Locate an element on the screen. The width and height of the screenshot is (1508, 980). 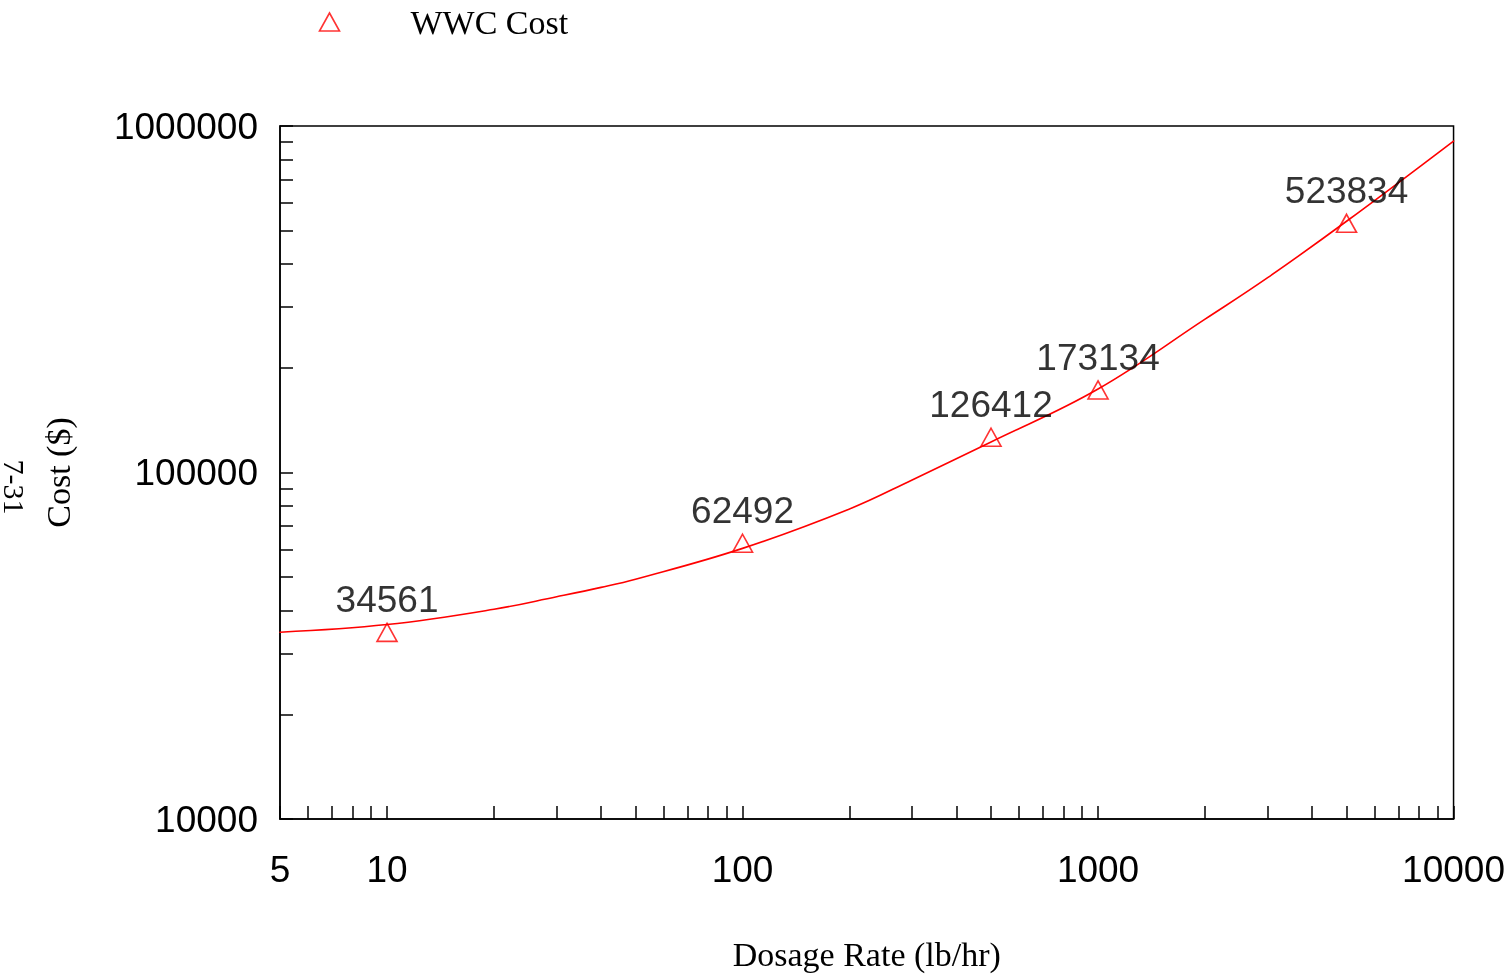
data-label: 34561 is located at coordinates (387, 600).